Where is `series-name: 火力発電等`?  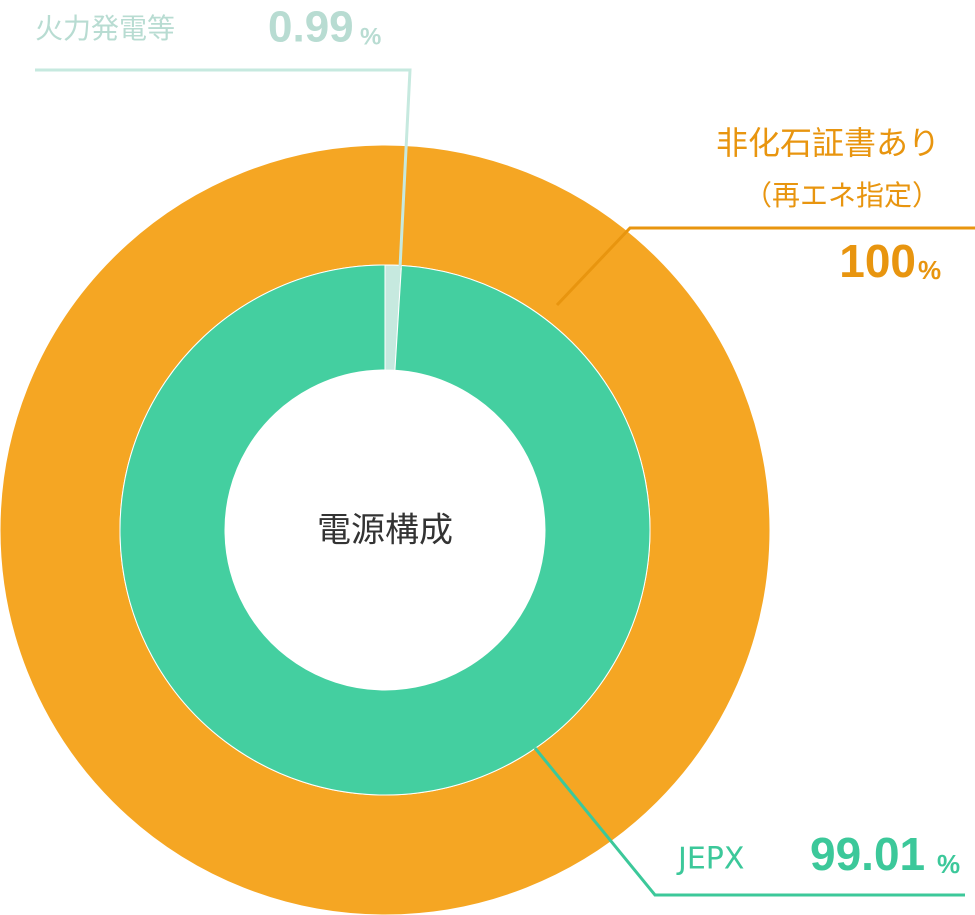 series-name: 火力発電等 is located at coordinates (105, 28).